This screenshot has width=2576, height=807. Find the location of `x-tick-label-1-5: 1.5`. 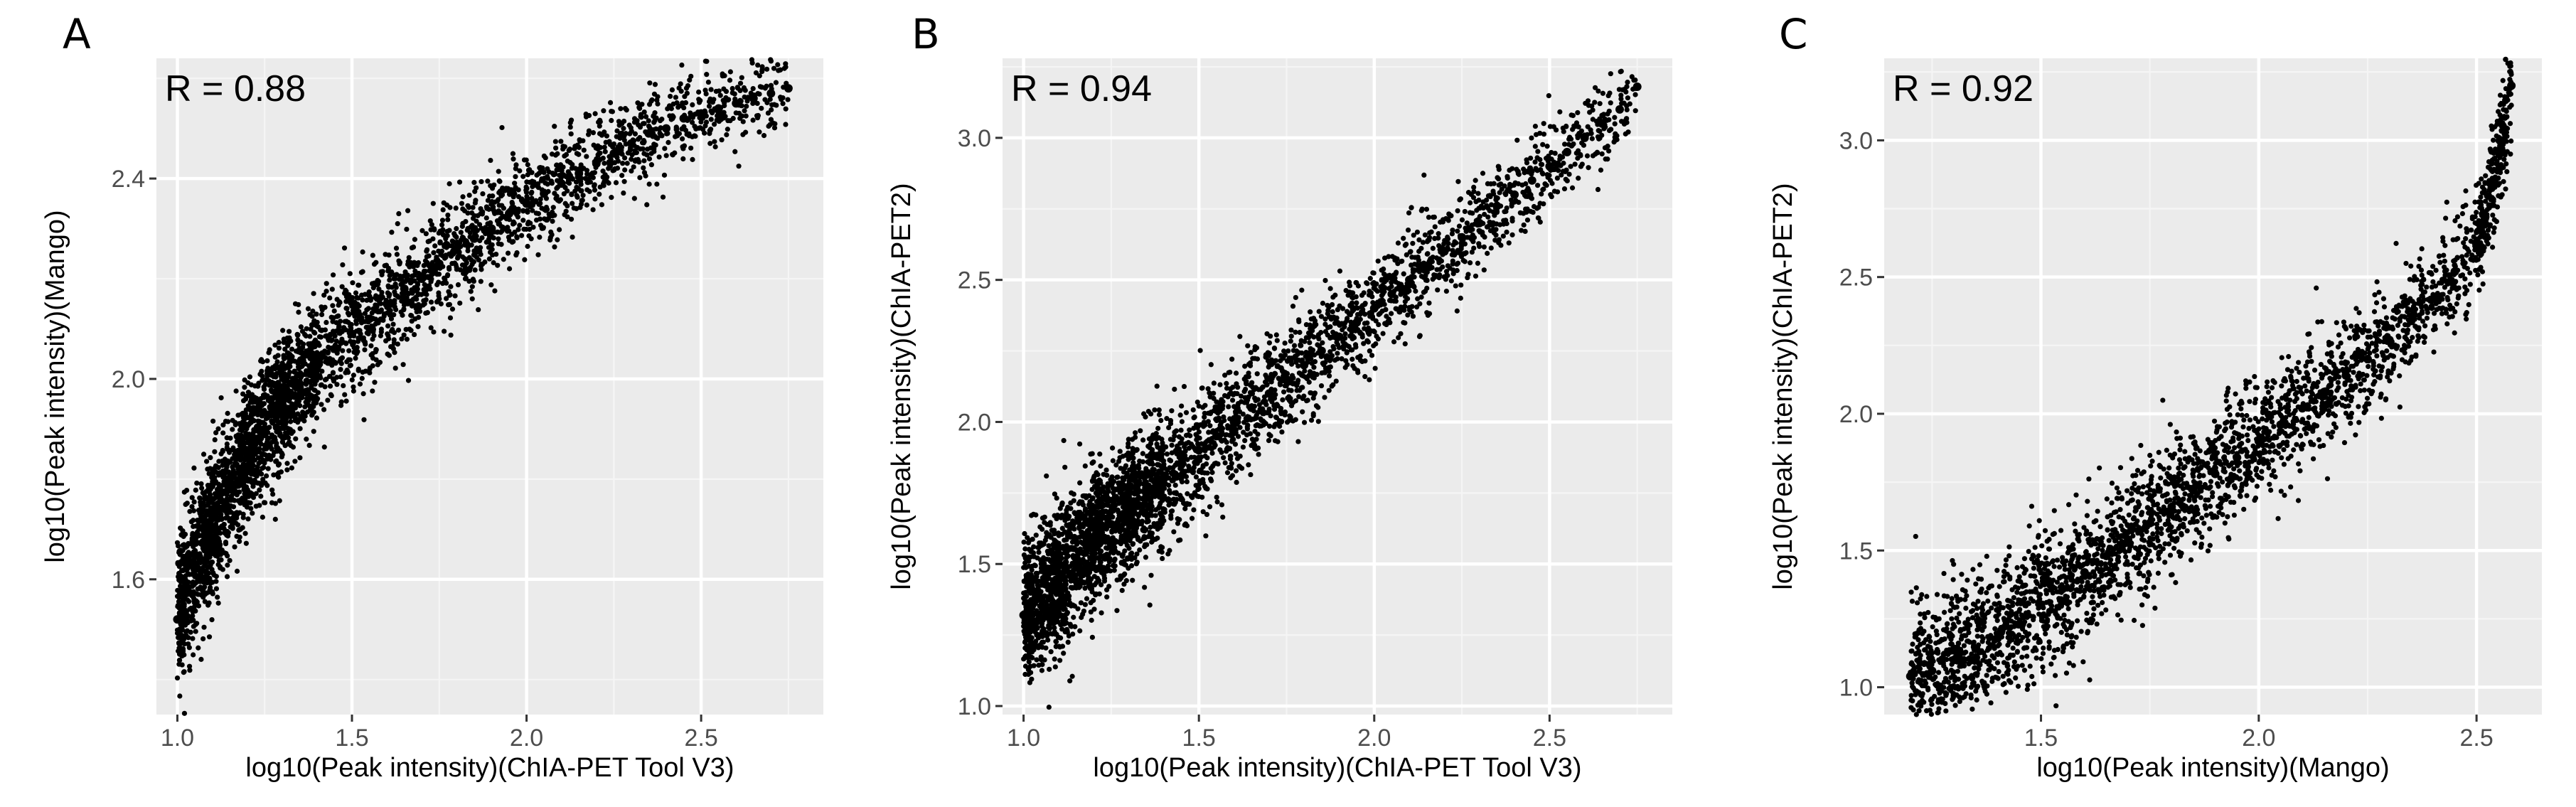

x-tick-label-1-5: 1.5 is located at coordinates (351, 738).